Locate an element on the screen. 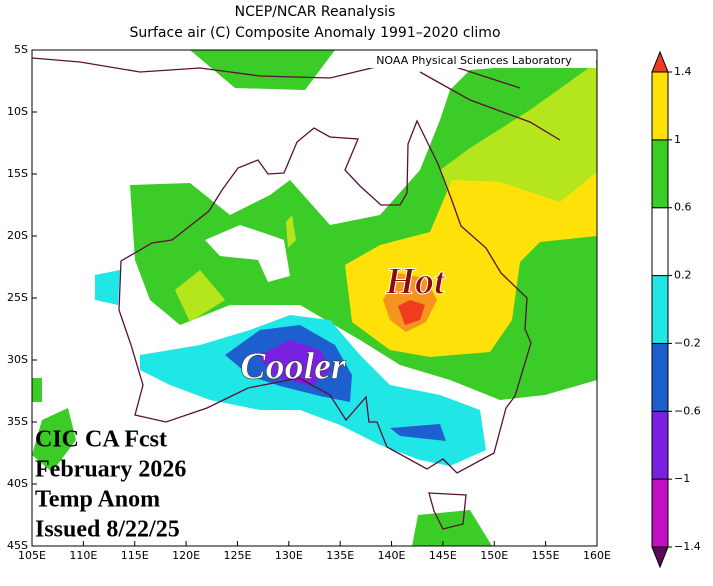  colorbar-label: −1.4 is located at coordinates (687, 546).